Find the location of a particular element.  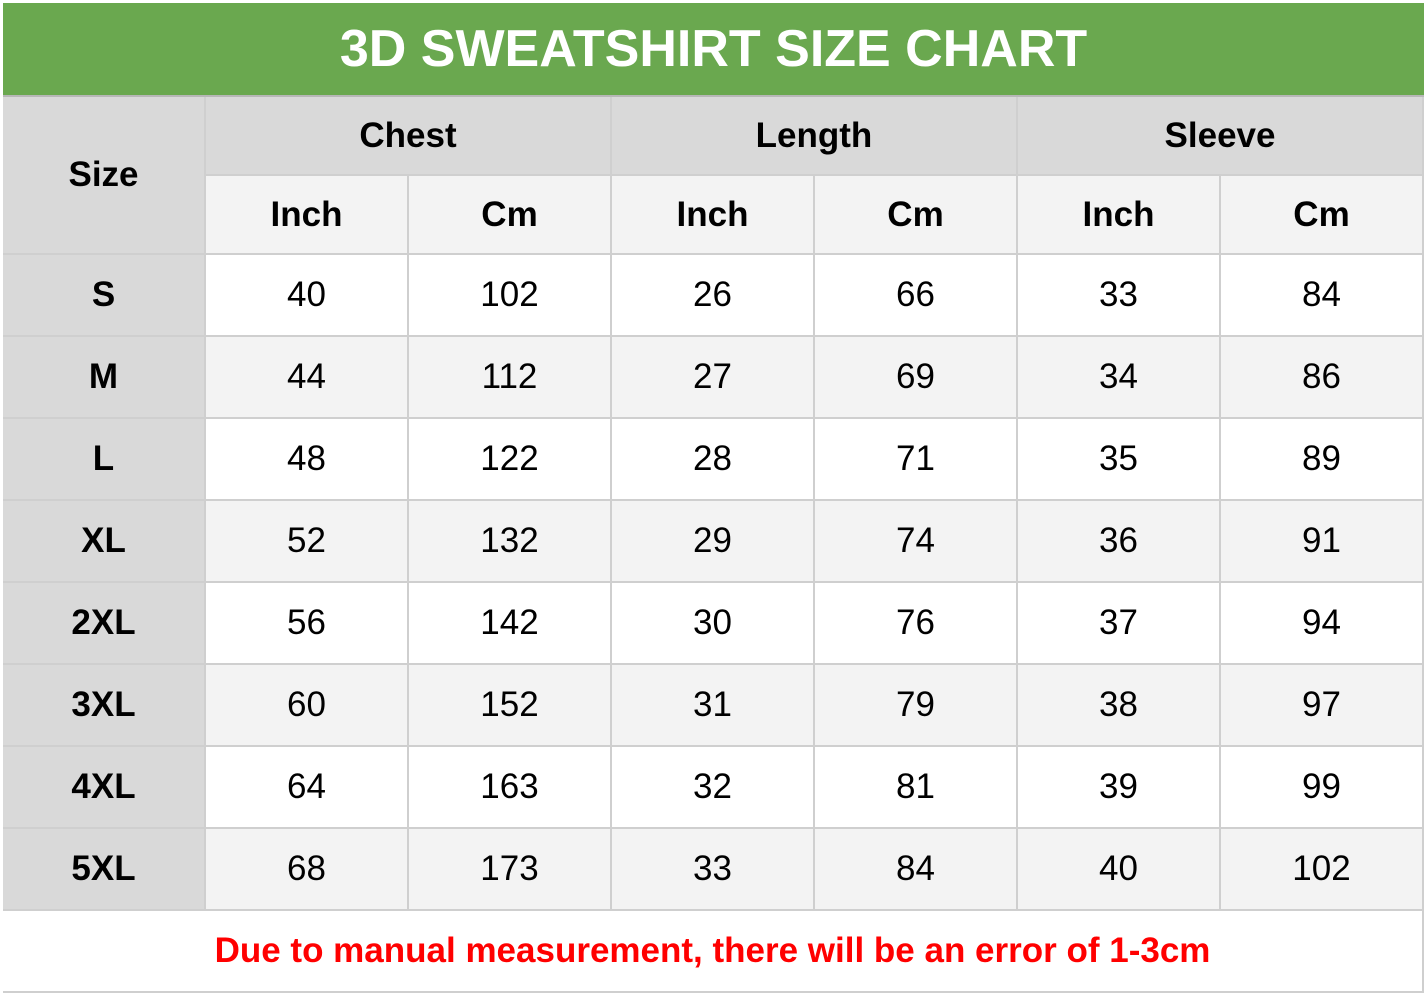

value-cell: 132 is located at coordinates (510, 542).